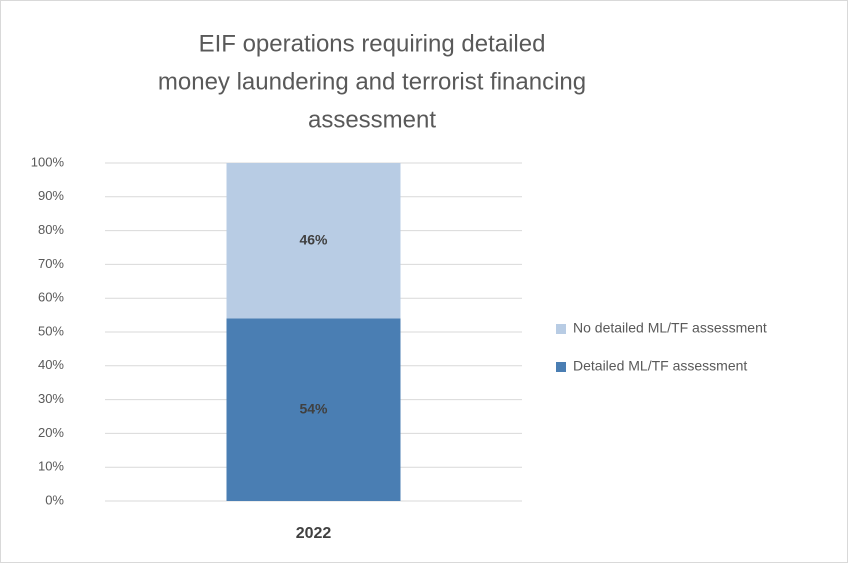 The image size is (848, 563). Describe the element at coordinates (660, 366) in the screenshot. I see `legend-label: Detailed ML/TF assessment` at that location.